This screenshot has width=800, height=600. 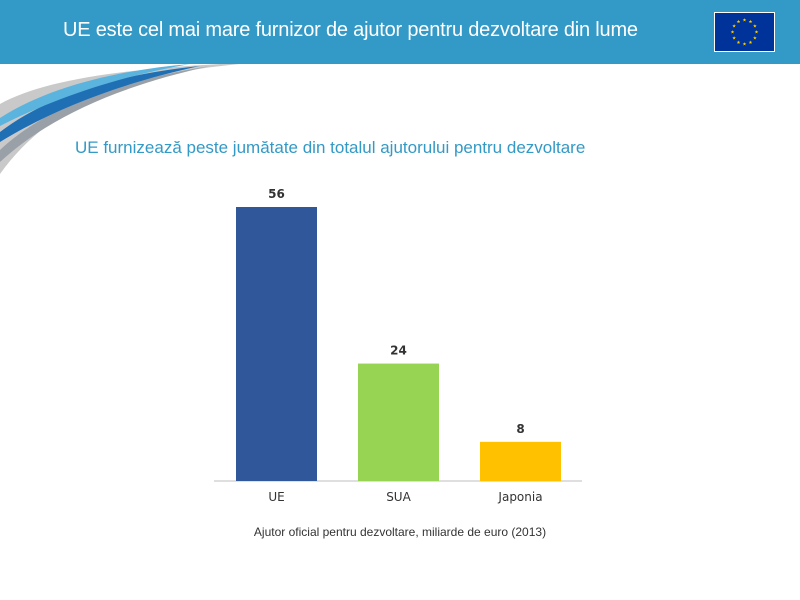 What do you see at coordinates (276, 194) in the screenshot?
I see `data-label: 56` at bounding box center [276, 194].